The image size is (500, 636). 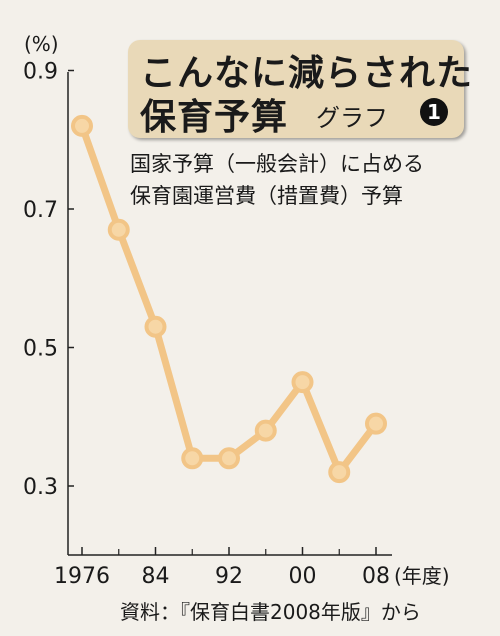 I want to click on chart-subtitle-line2: 保育園運営費（措置費）予算, so click(x=266, y=196).